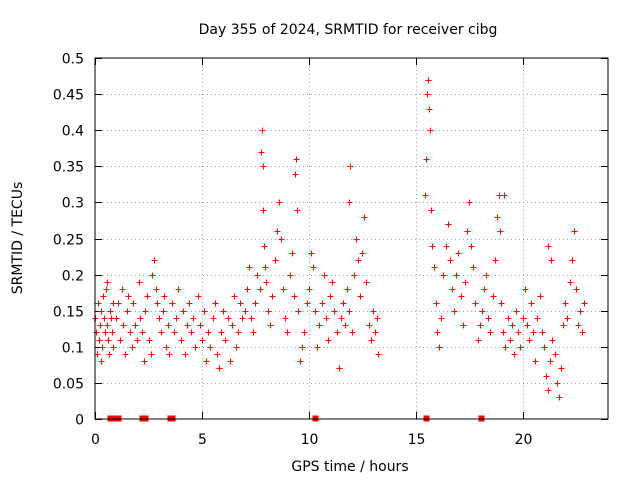 The height and width of the screenshot is (480, 640). I want to click on x-tick-label: 10, so click(310, 440).